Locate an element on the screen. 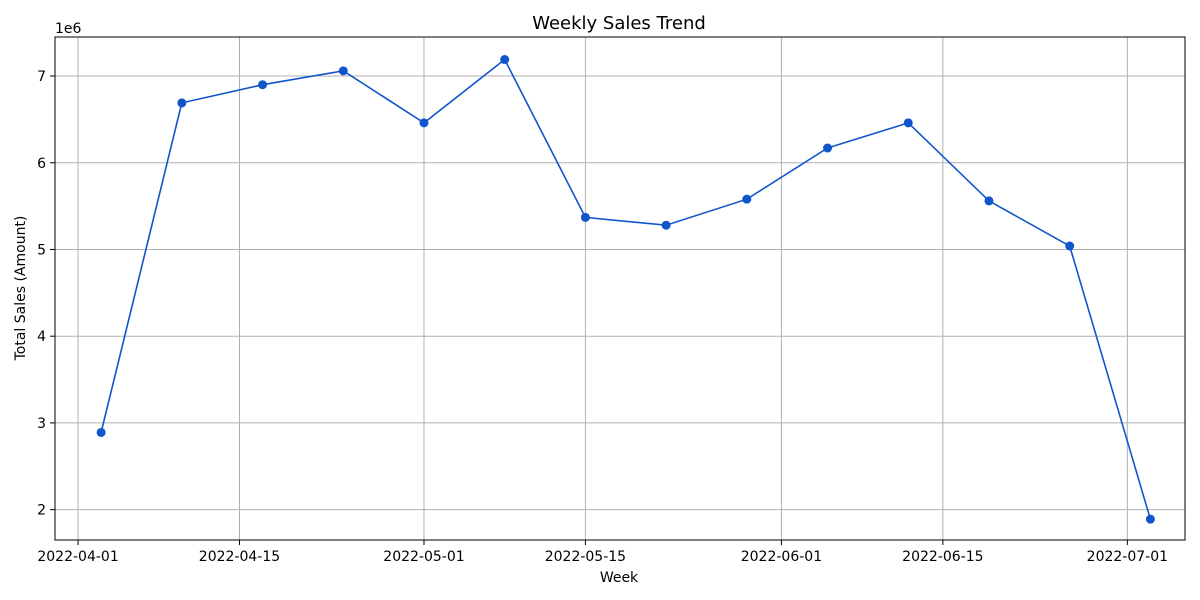 This screenshot has height=600, width=1200. y-axis-offset-label: 1e6 is located at coordinates (68, 29).